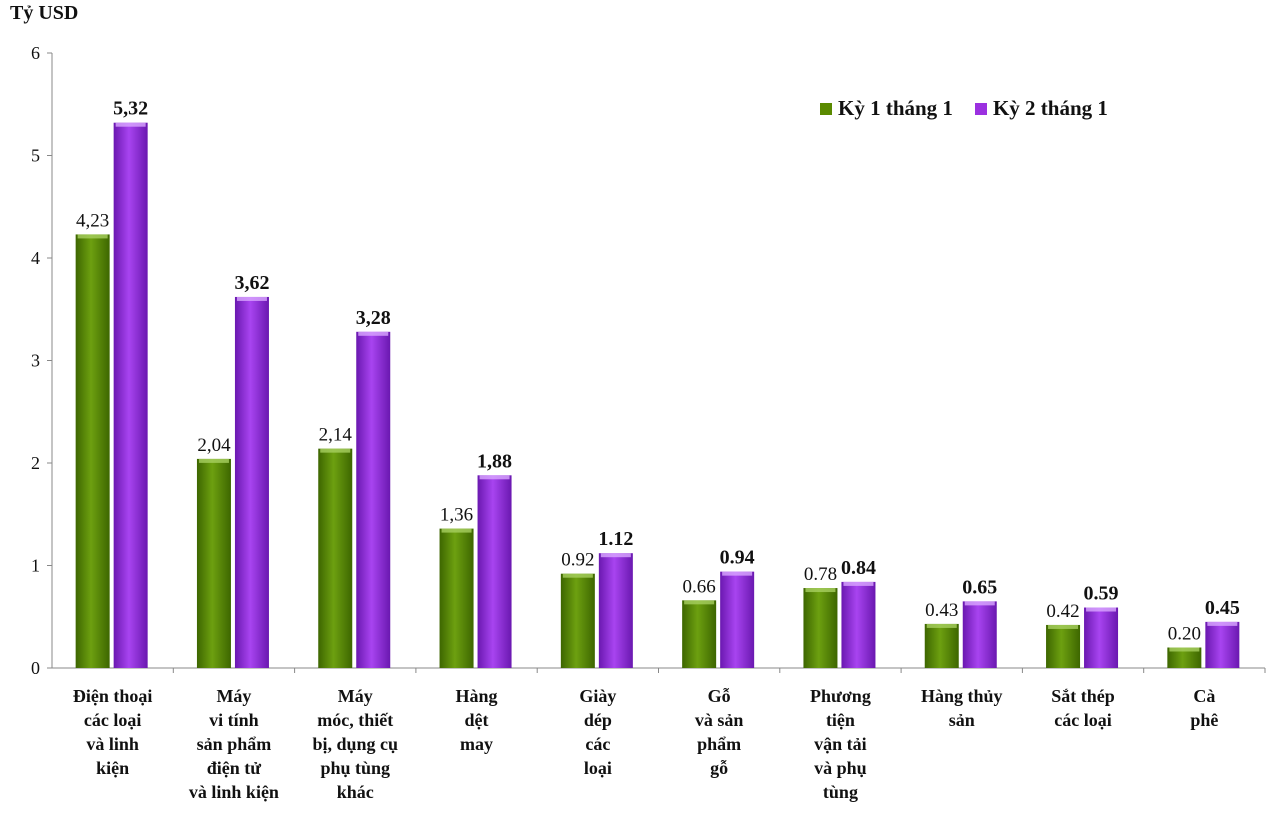  Describe the element at coordinates (961, 708) in the screenshot. I see `x-tick-label: Hàng thủy sản` at that location.